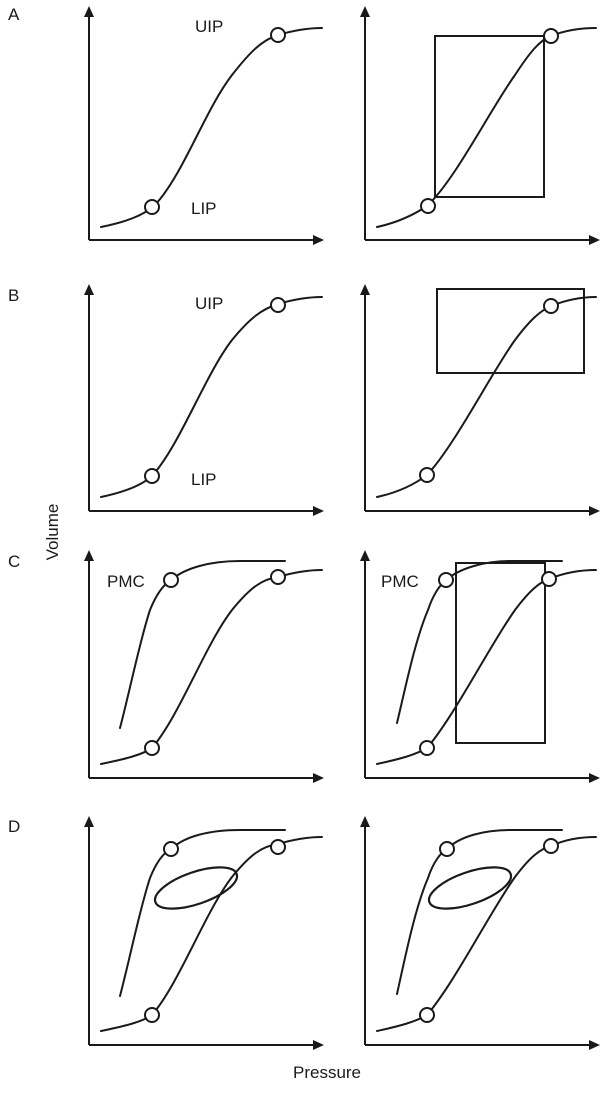 The width and height of the screenshot is (601, 1094). I want to click on panel-c-right: PMC, so click(480, 666).